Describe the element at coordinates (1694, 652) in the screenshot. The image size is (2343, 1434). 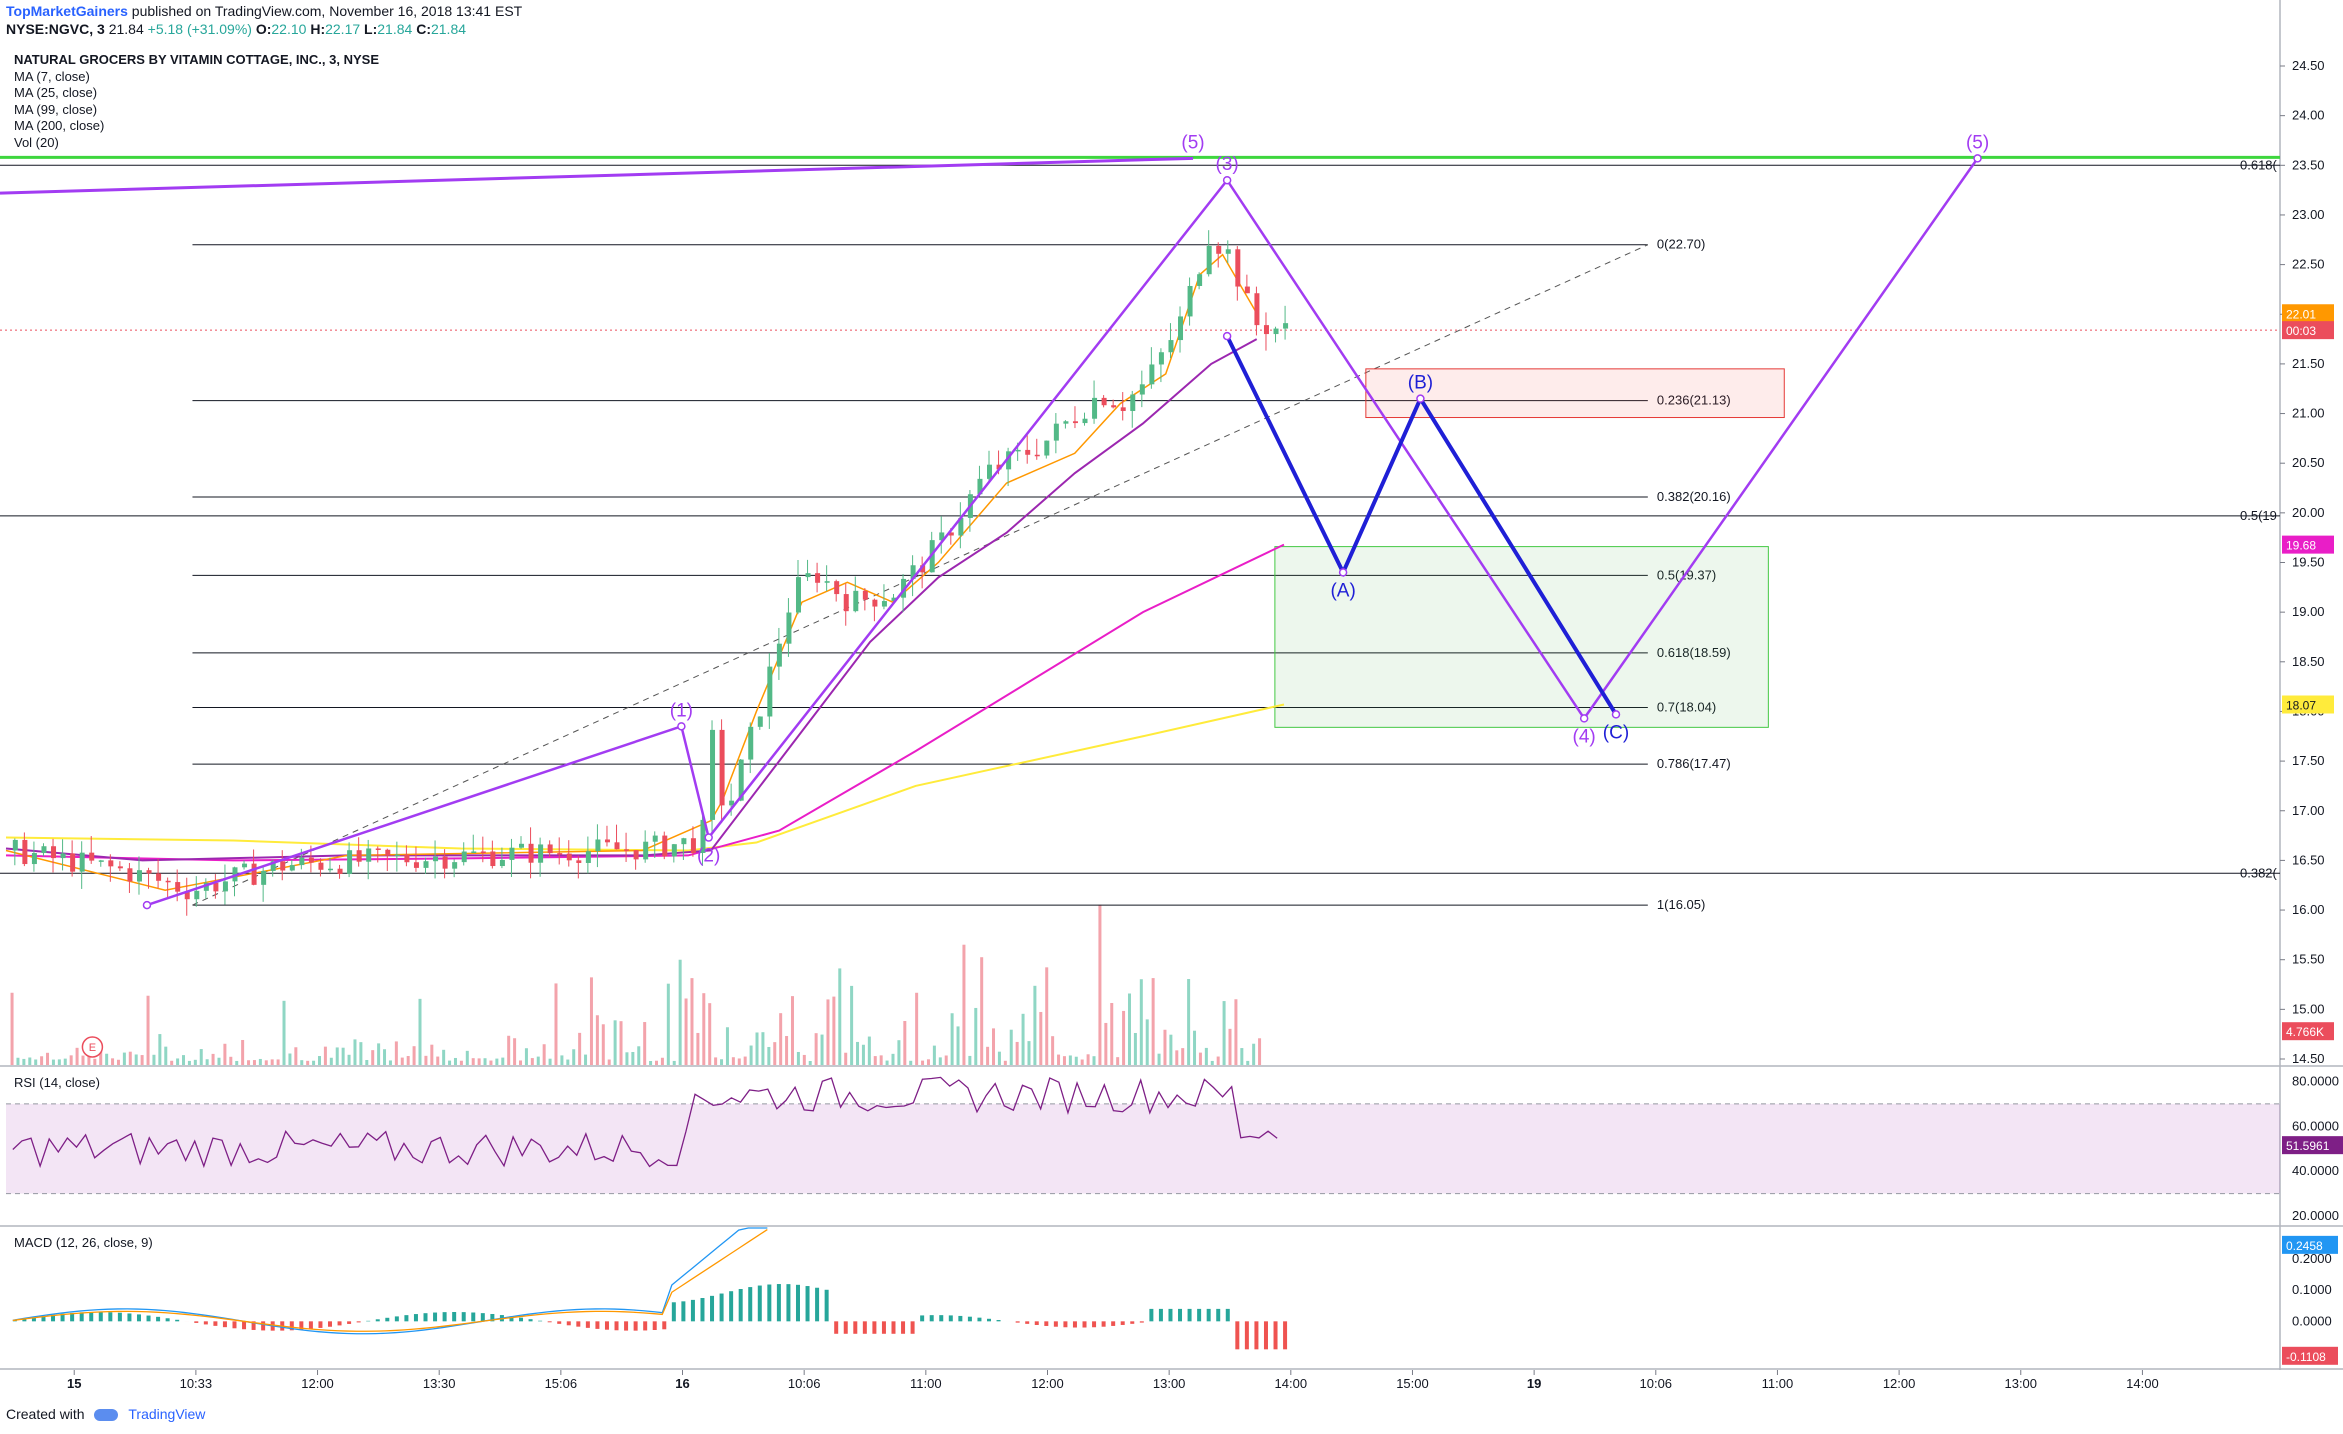
I see `fib-level-label: 0.618(18.59)` at that location.